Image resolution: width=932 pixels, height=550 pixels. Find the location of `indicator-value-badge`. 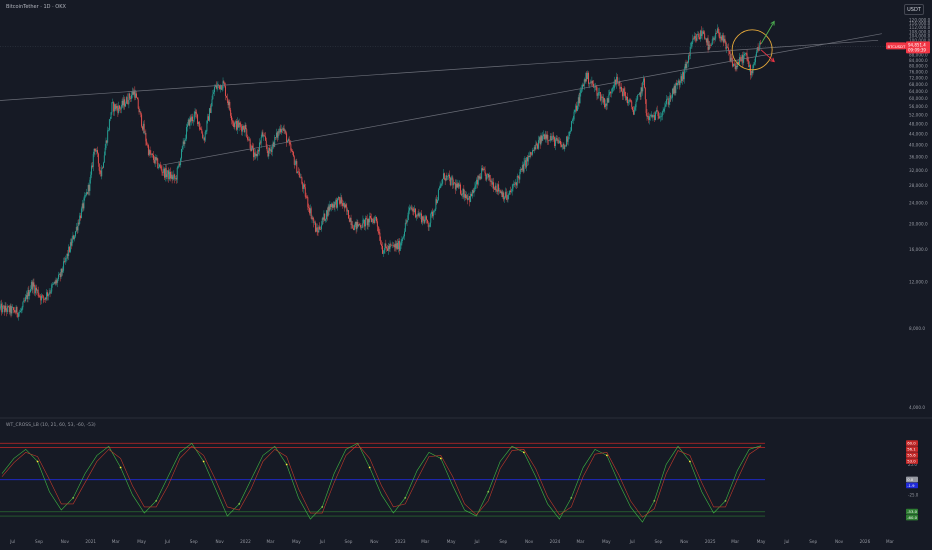

indicator-value-badge is located at coordinates (912, 479).